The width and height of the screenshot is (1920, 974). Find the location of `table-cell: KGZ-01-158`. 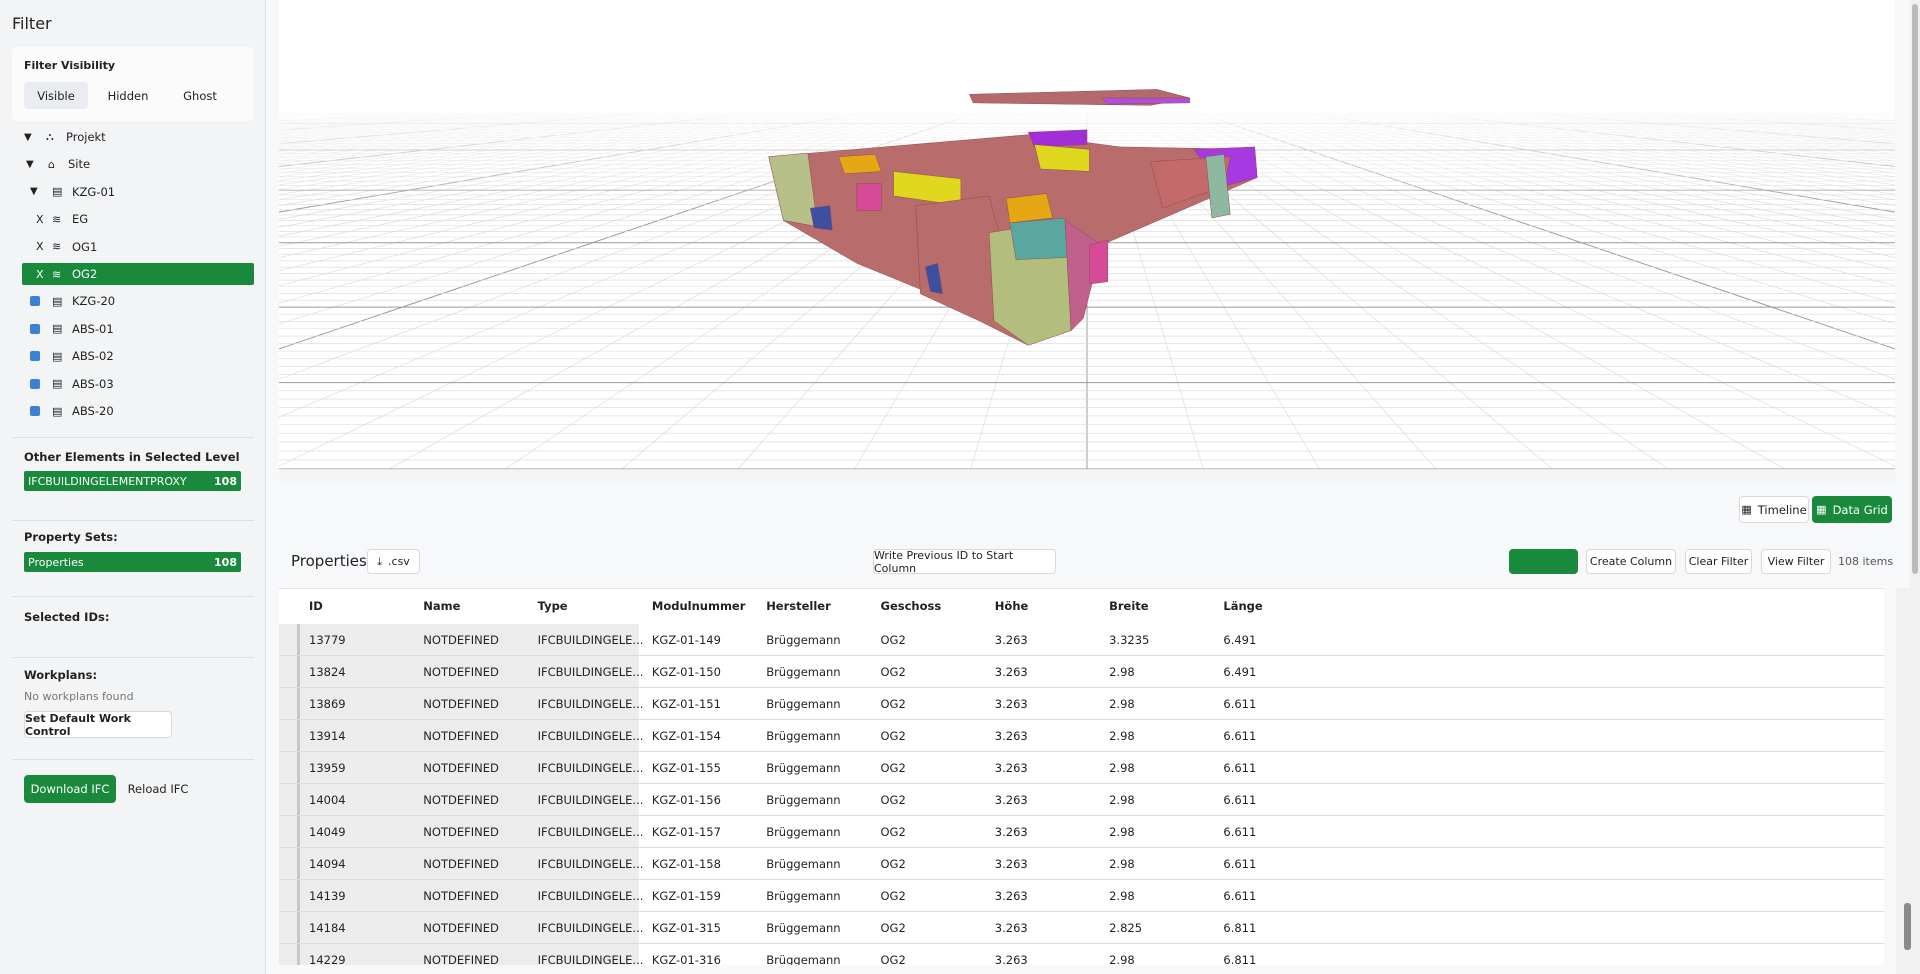

table-cell: KGZ-01-158 is located at coordinates (686, 864).